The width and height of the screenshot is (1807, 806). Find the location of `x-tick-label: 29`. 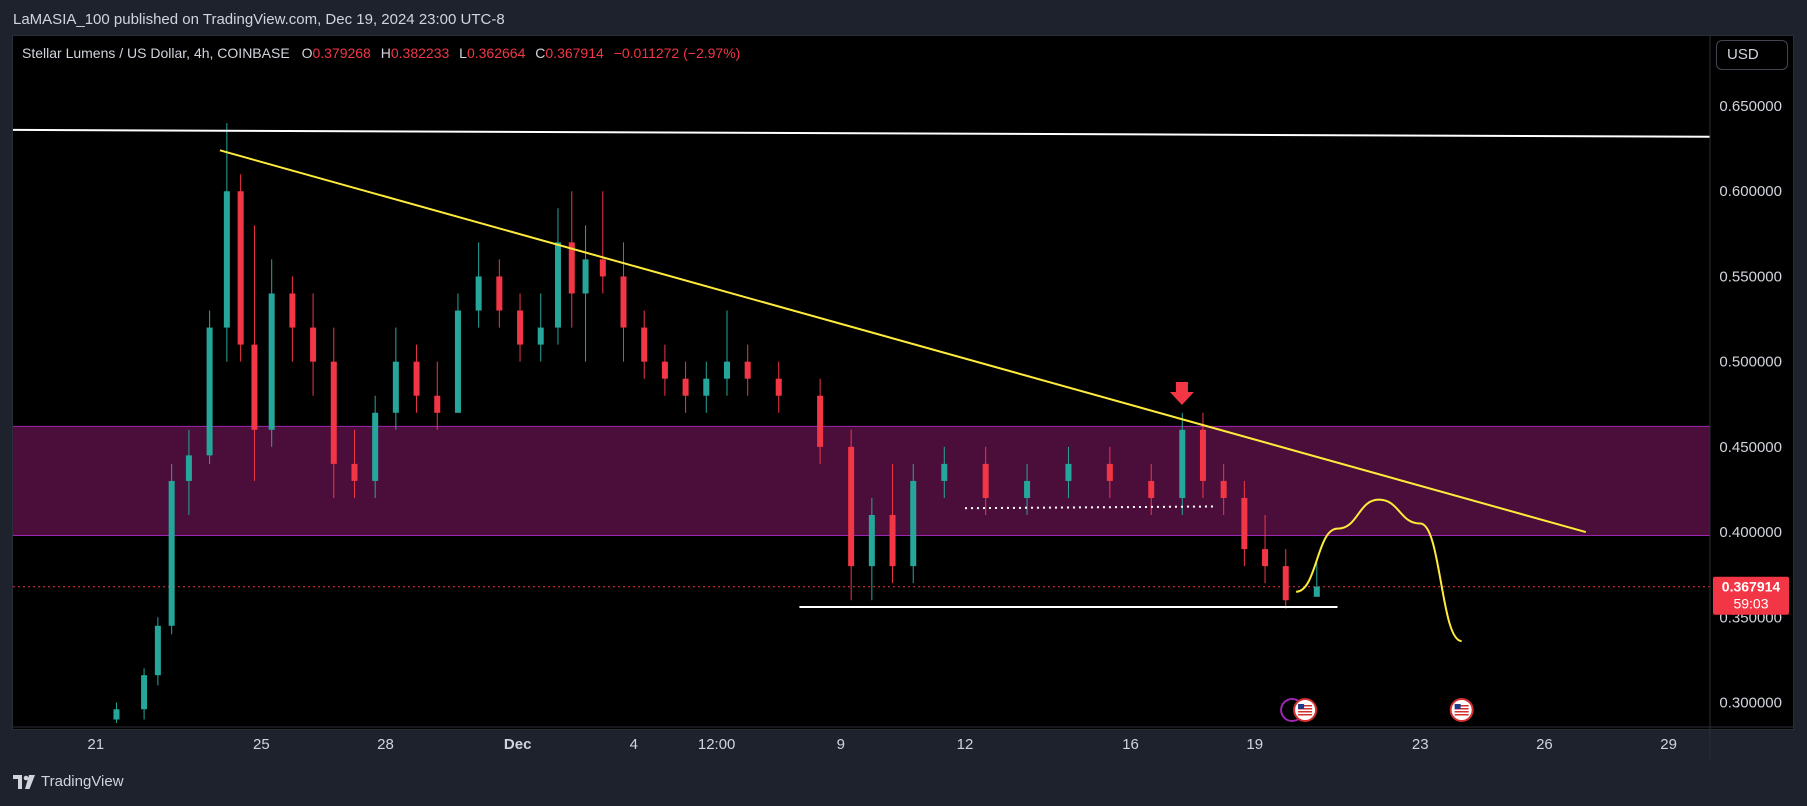

x-tick-label: 29 is located at coordinates (1668, 744).